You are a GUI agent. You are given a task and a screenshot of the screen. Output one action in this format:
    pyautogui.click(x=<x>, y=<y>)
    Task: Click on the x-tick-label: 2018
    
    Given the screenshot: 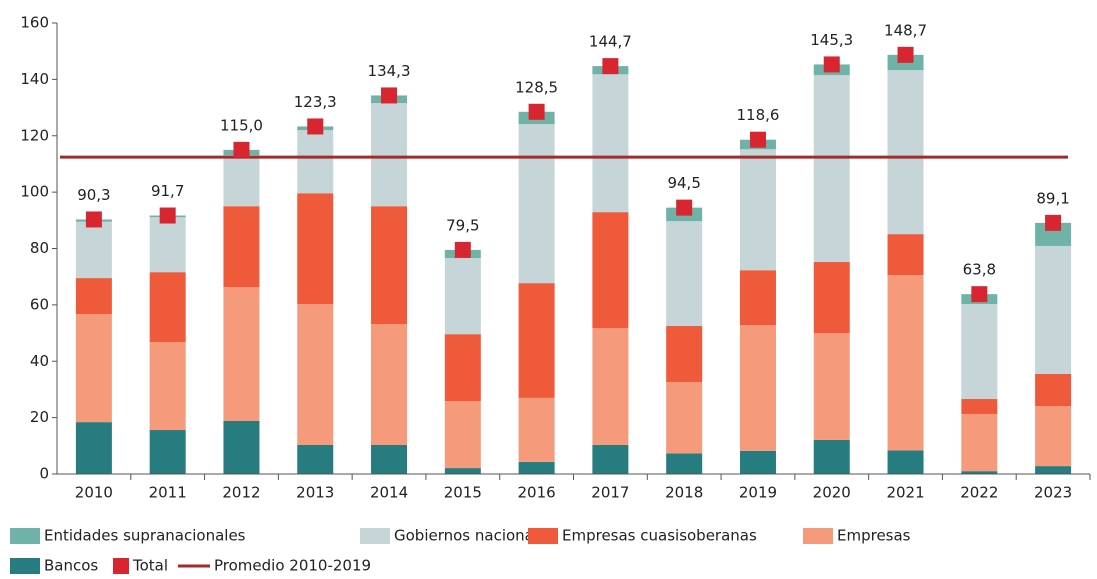 What is the action you would take?
    pyautogui.click(x=684, y=493)
    